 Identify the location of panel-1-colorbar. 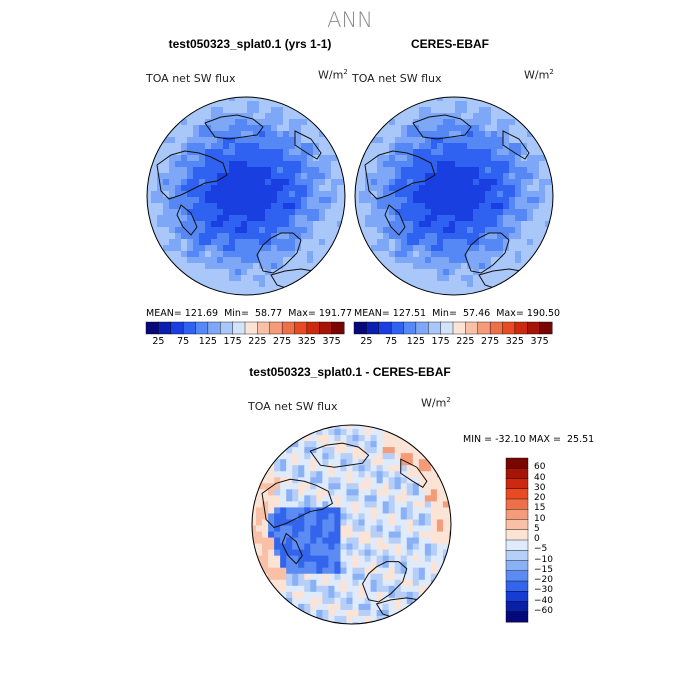
(245, 328).